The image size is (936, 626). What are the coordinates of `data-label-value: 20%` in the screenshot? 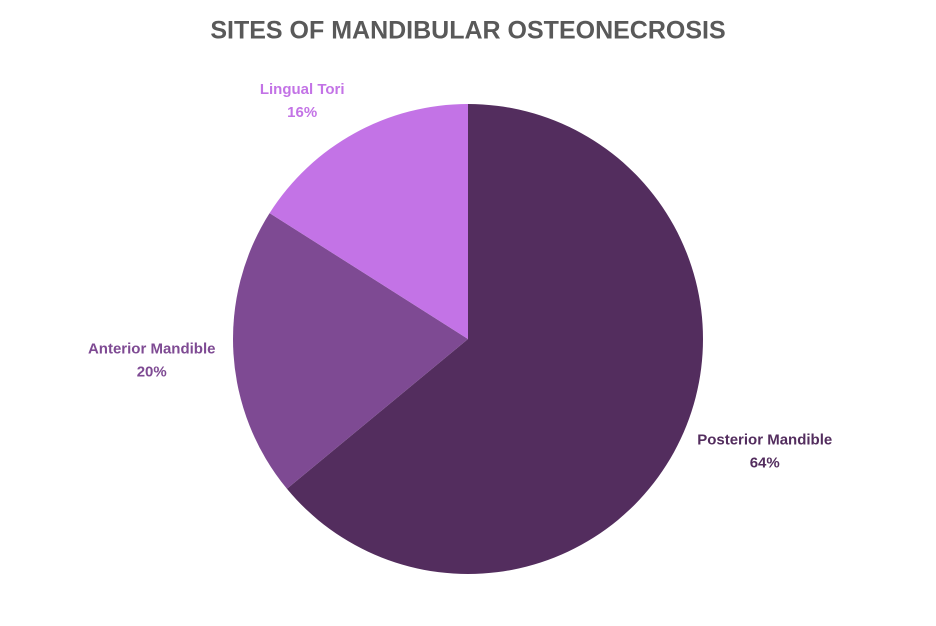 It's located at (152, 372).